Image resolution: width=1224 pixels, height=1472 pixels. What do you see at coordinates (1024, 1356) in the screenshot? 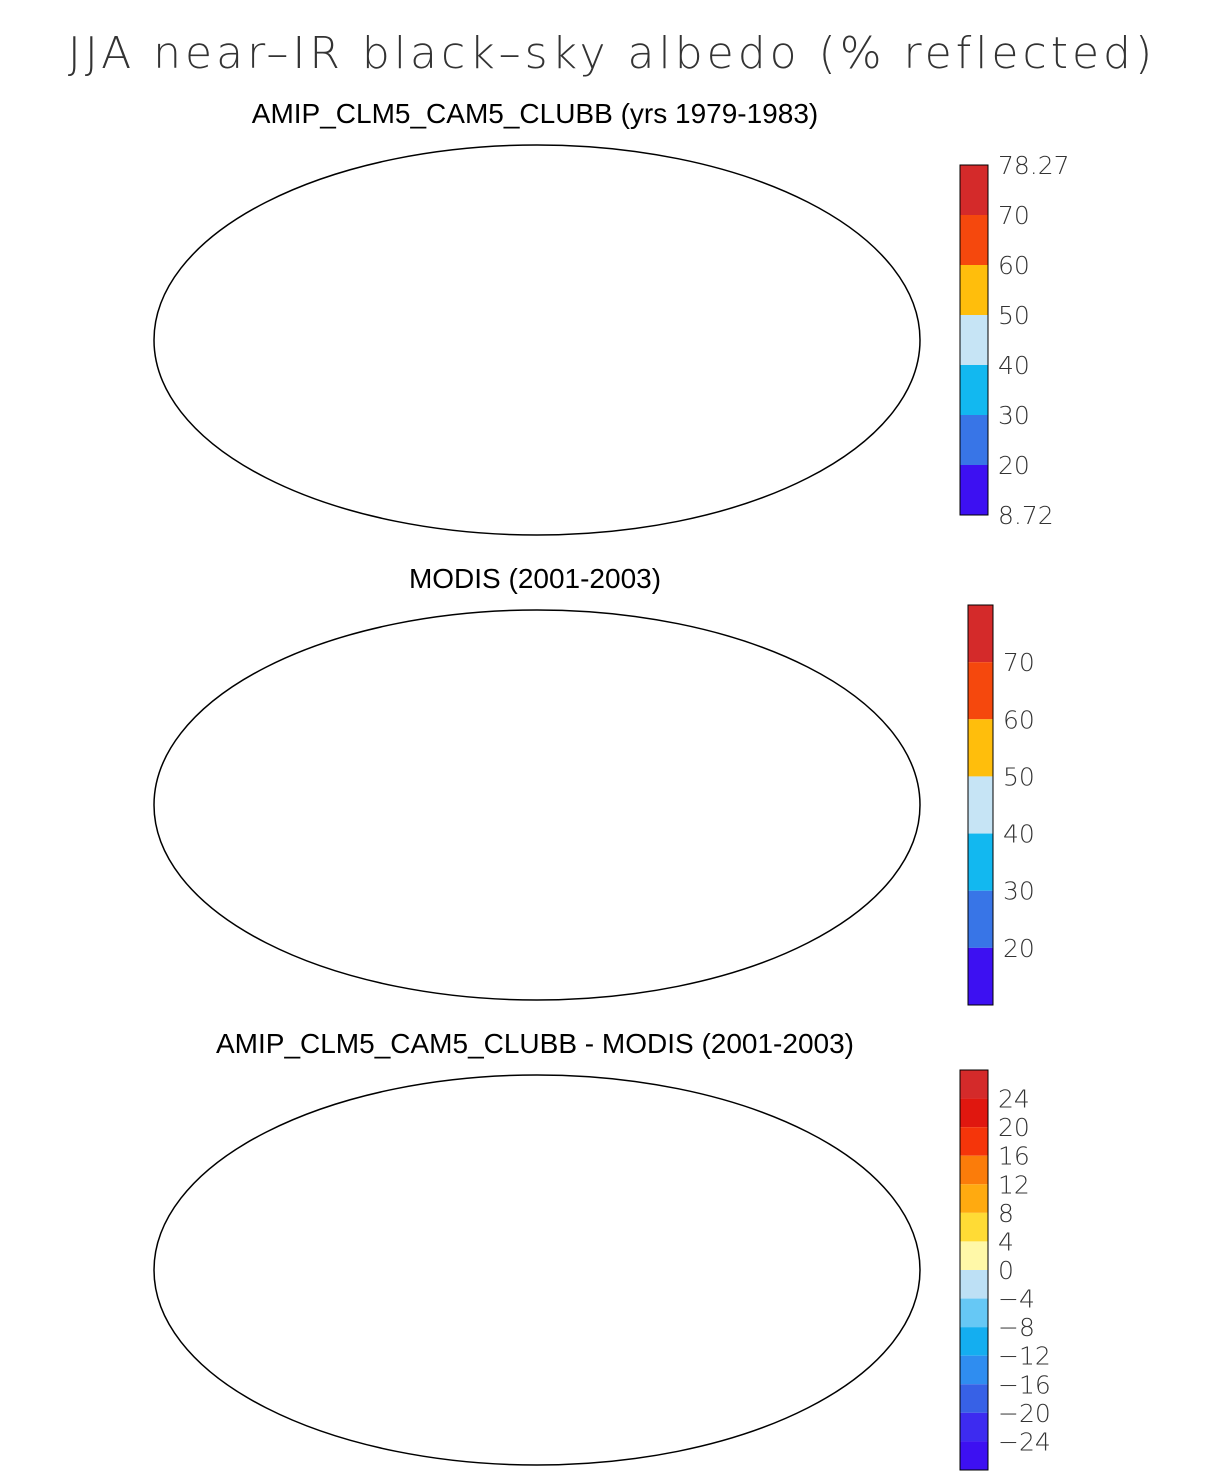
I see `colorbar-tick-label: −12` at bounding box center [1024, 1356].